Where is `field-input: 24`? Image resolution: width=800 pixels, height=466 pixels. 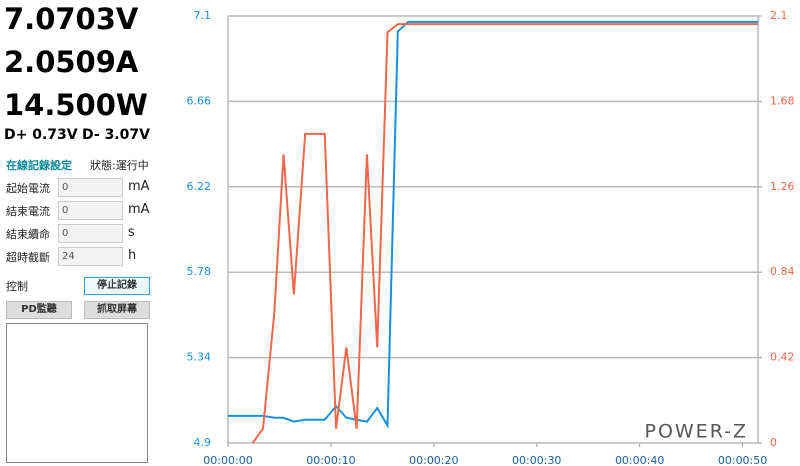
field-input: 24 is located at coordinates (90, 256).